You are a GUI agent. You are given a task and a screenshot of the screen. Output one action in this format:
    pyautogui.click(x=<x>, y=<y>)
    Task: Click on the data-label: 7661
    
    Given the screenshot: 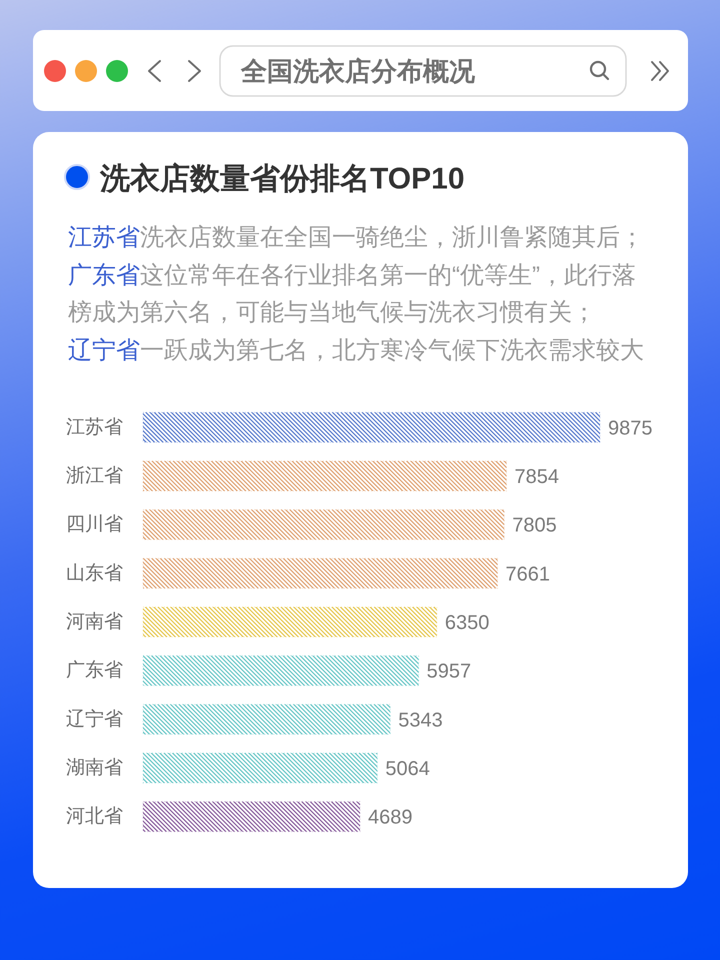 What is the action you would take?
    pyautogui.click(x=528, y=574)
    